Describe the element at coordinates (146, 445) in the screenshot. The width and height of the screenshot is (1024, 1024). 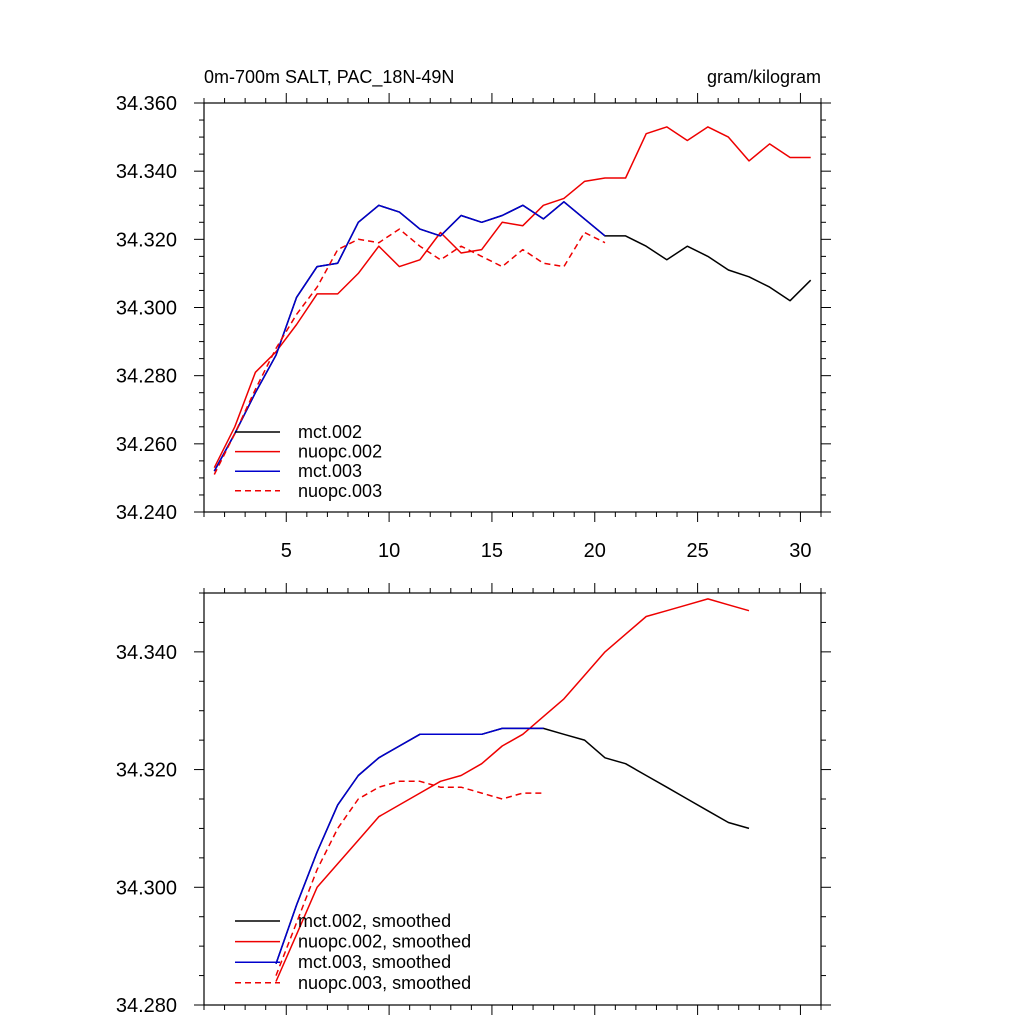
I see `y-tick-label: 34.260` at that location.